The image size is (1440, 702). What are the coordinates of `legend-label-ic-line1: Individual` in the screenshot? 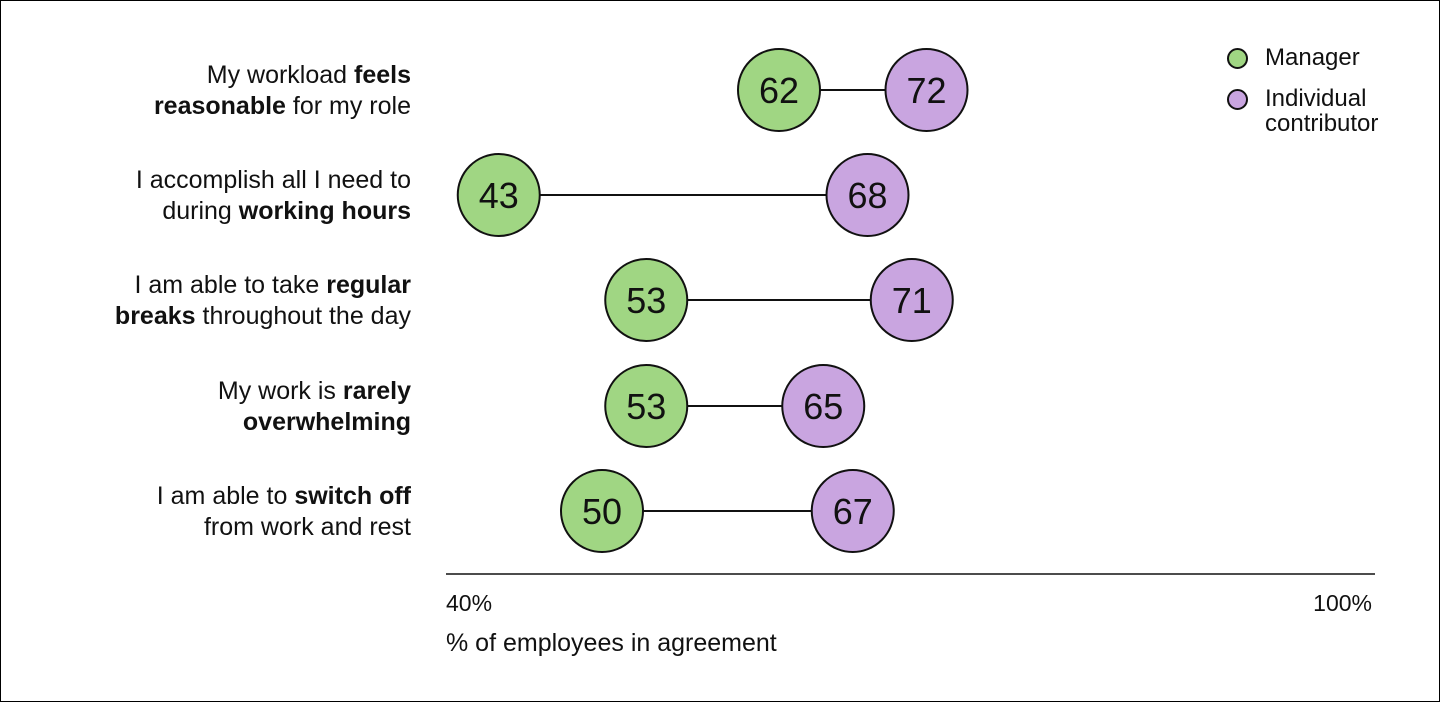 It's located at (1316, 98).